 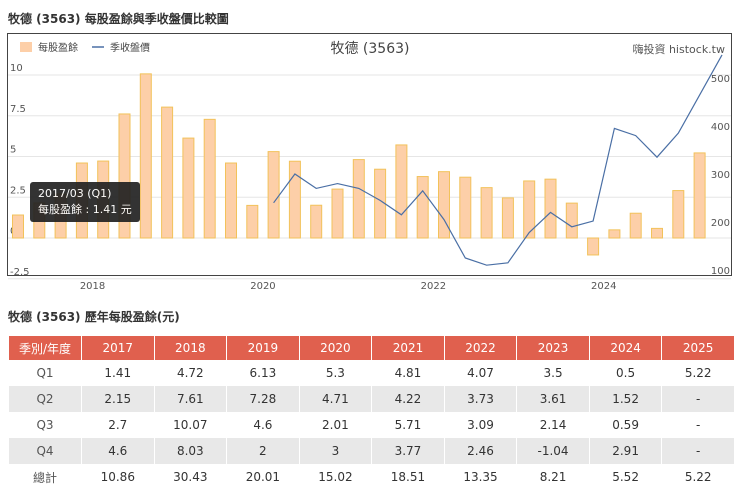 I want to click on chart-heading: 牧德 (3563) 每股盈餘與季收盤價比較圖, so click(x=118, y=19).